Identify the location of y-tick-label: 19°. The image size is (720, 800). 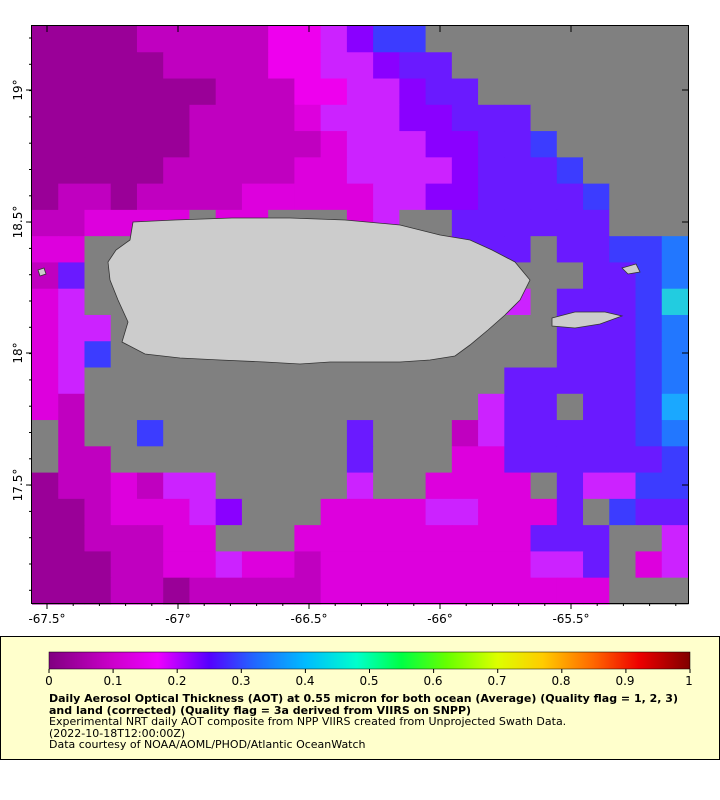
(18, 89).